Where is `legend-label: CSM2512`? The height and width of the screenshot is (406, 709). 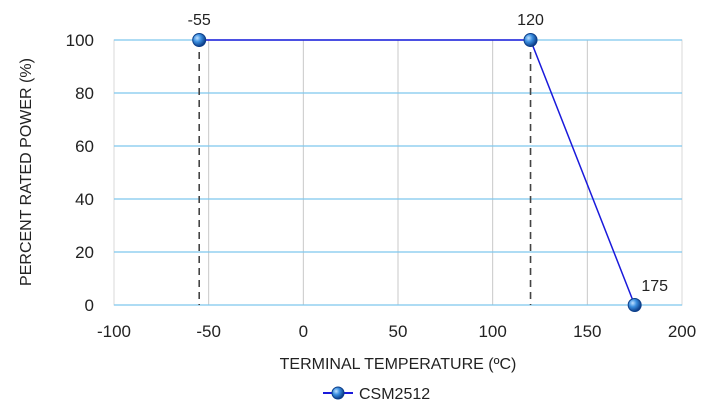
legend-label: CSM2512 is located at coordinates (394, 394).